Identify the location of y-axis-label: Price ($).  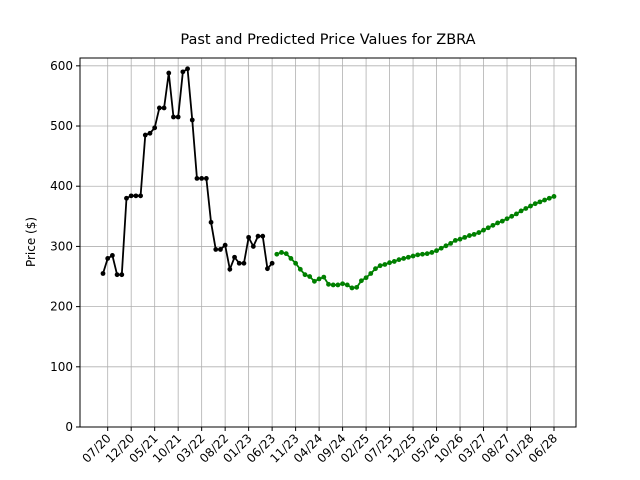
(31, 242).